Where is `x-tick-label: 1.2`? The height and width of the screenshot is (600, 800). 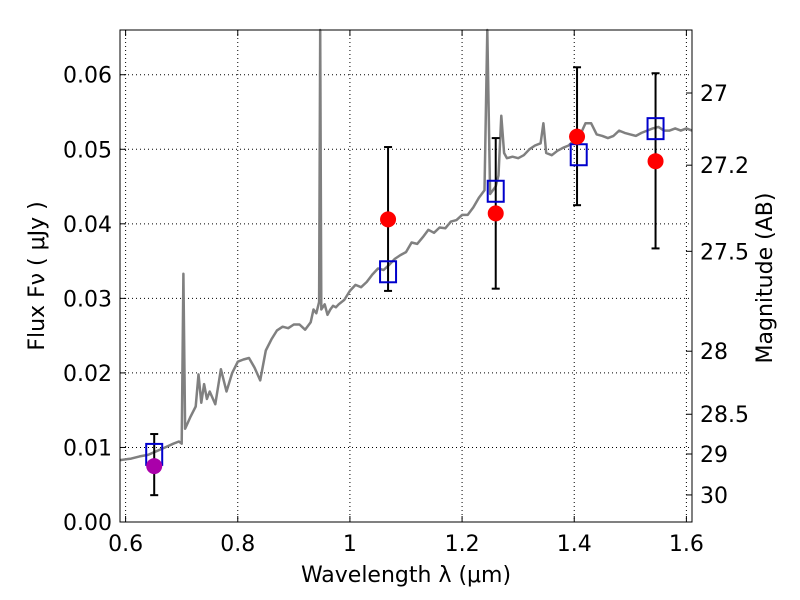 x-tick-label: 1.2 is located at coordinates (462, 544).